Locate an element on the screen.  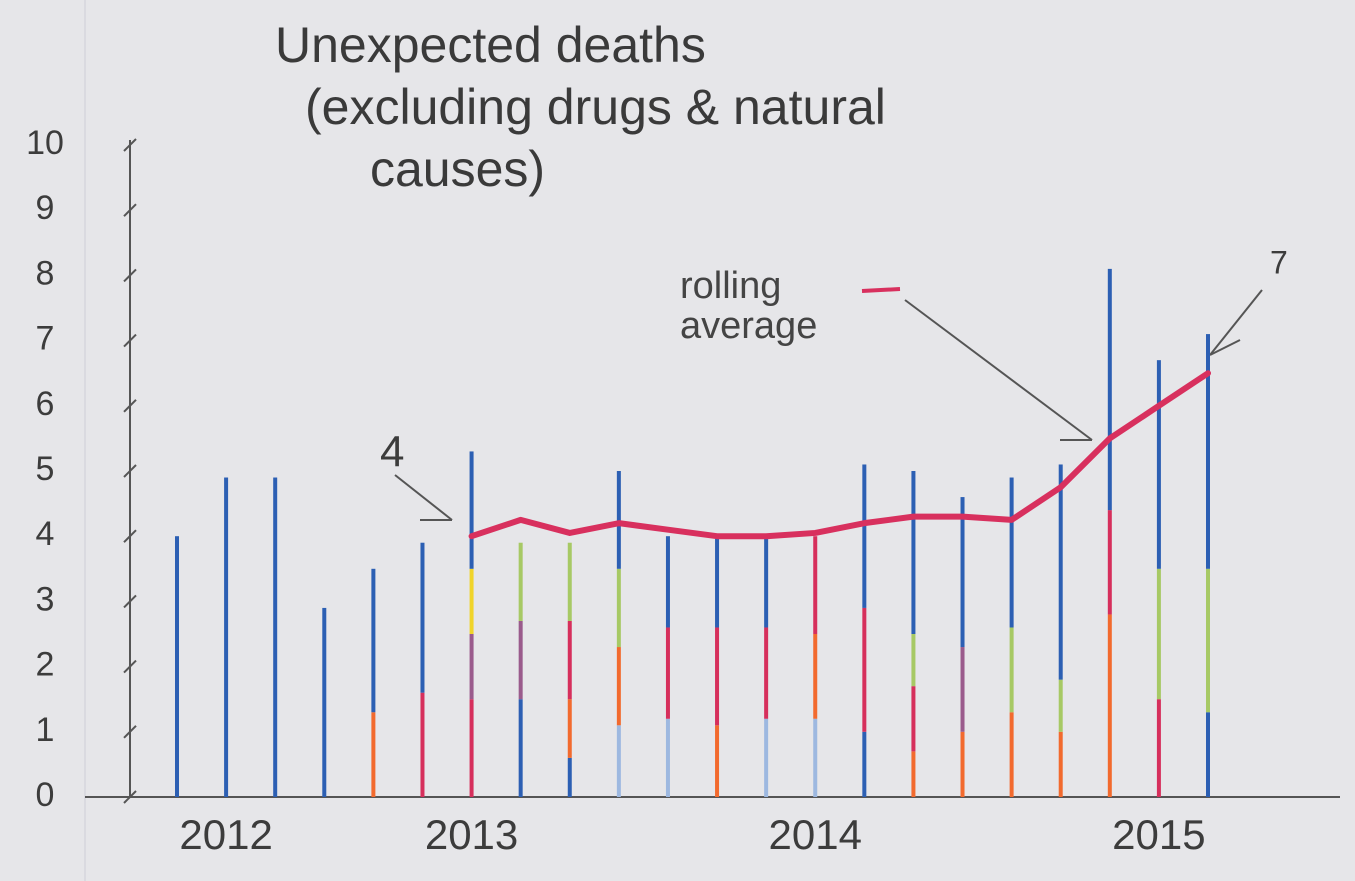
title-line: causes) is located at coordinates (458, 169).